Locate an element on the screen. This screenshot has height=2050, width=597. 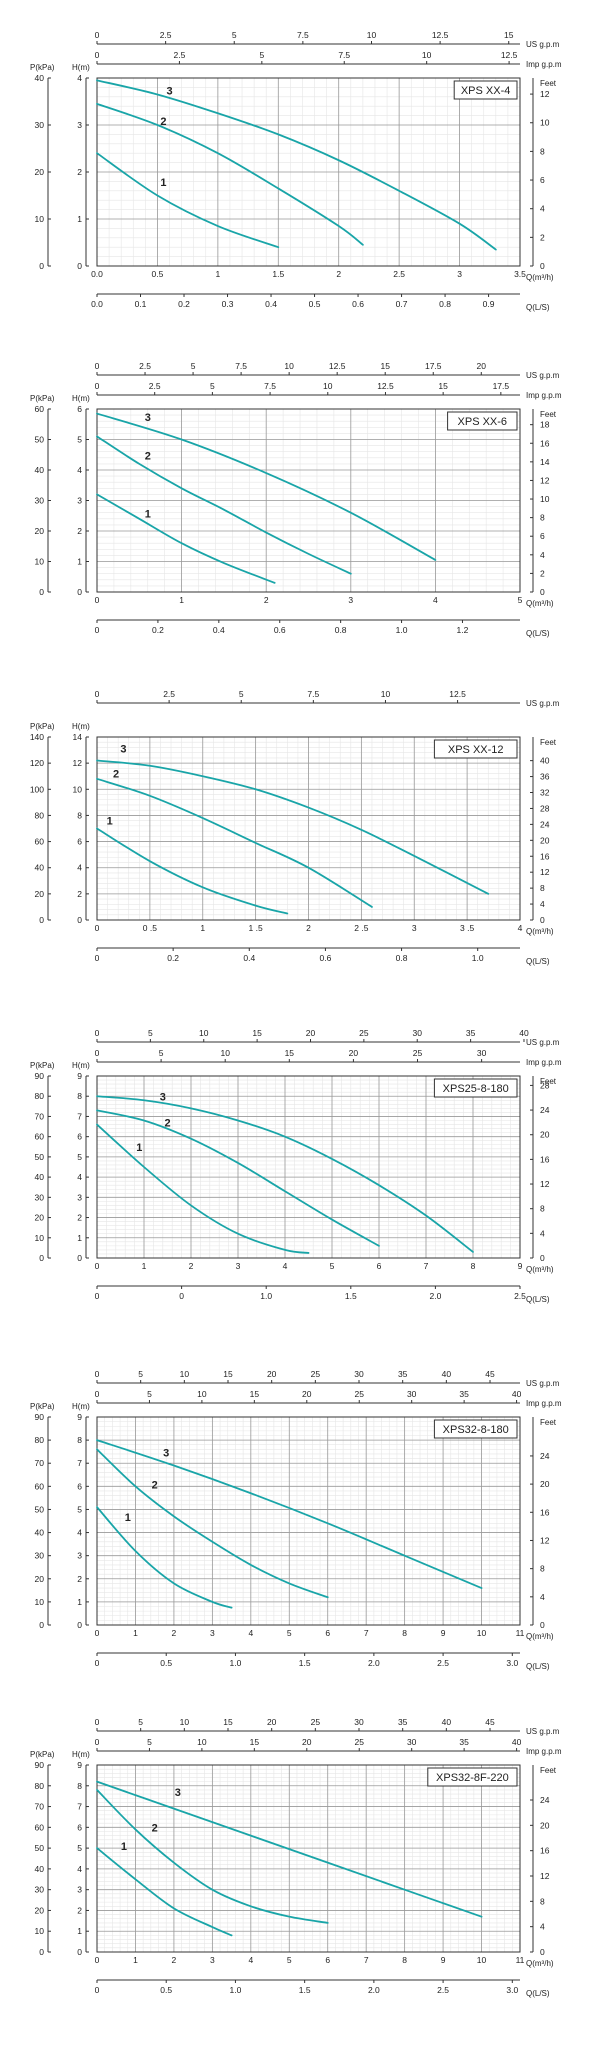
gpm-axis-label: Imp g.p.m is located at coordinates (544, 1062).